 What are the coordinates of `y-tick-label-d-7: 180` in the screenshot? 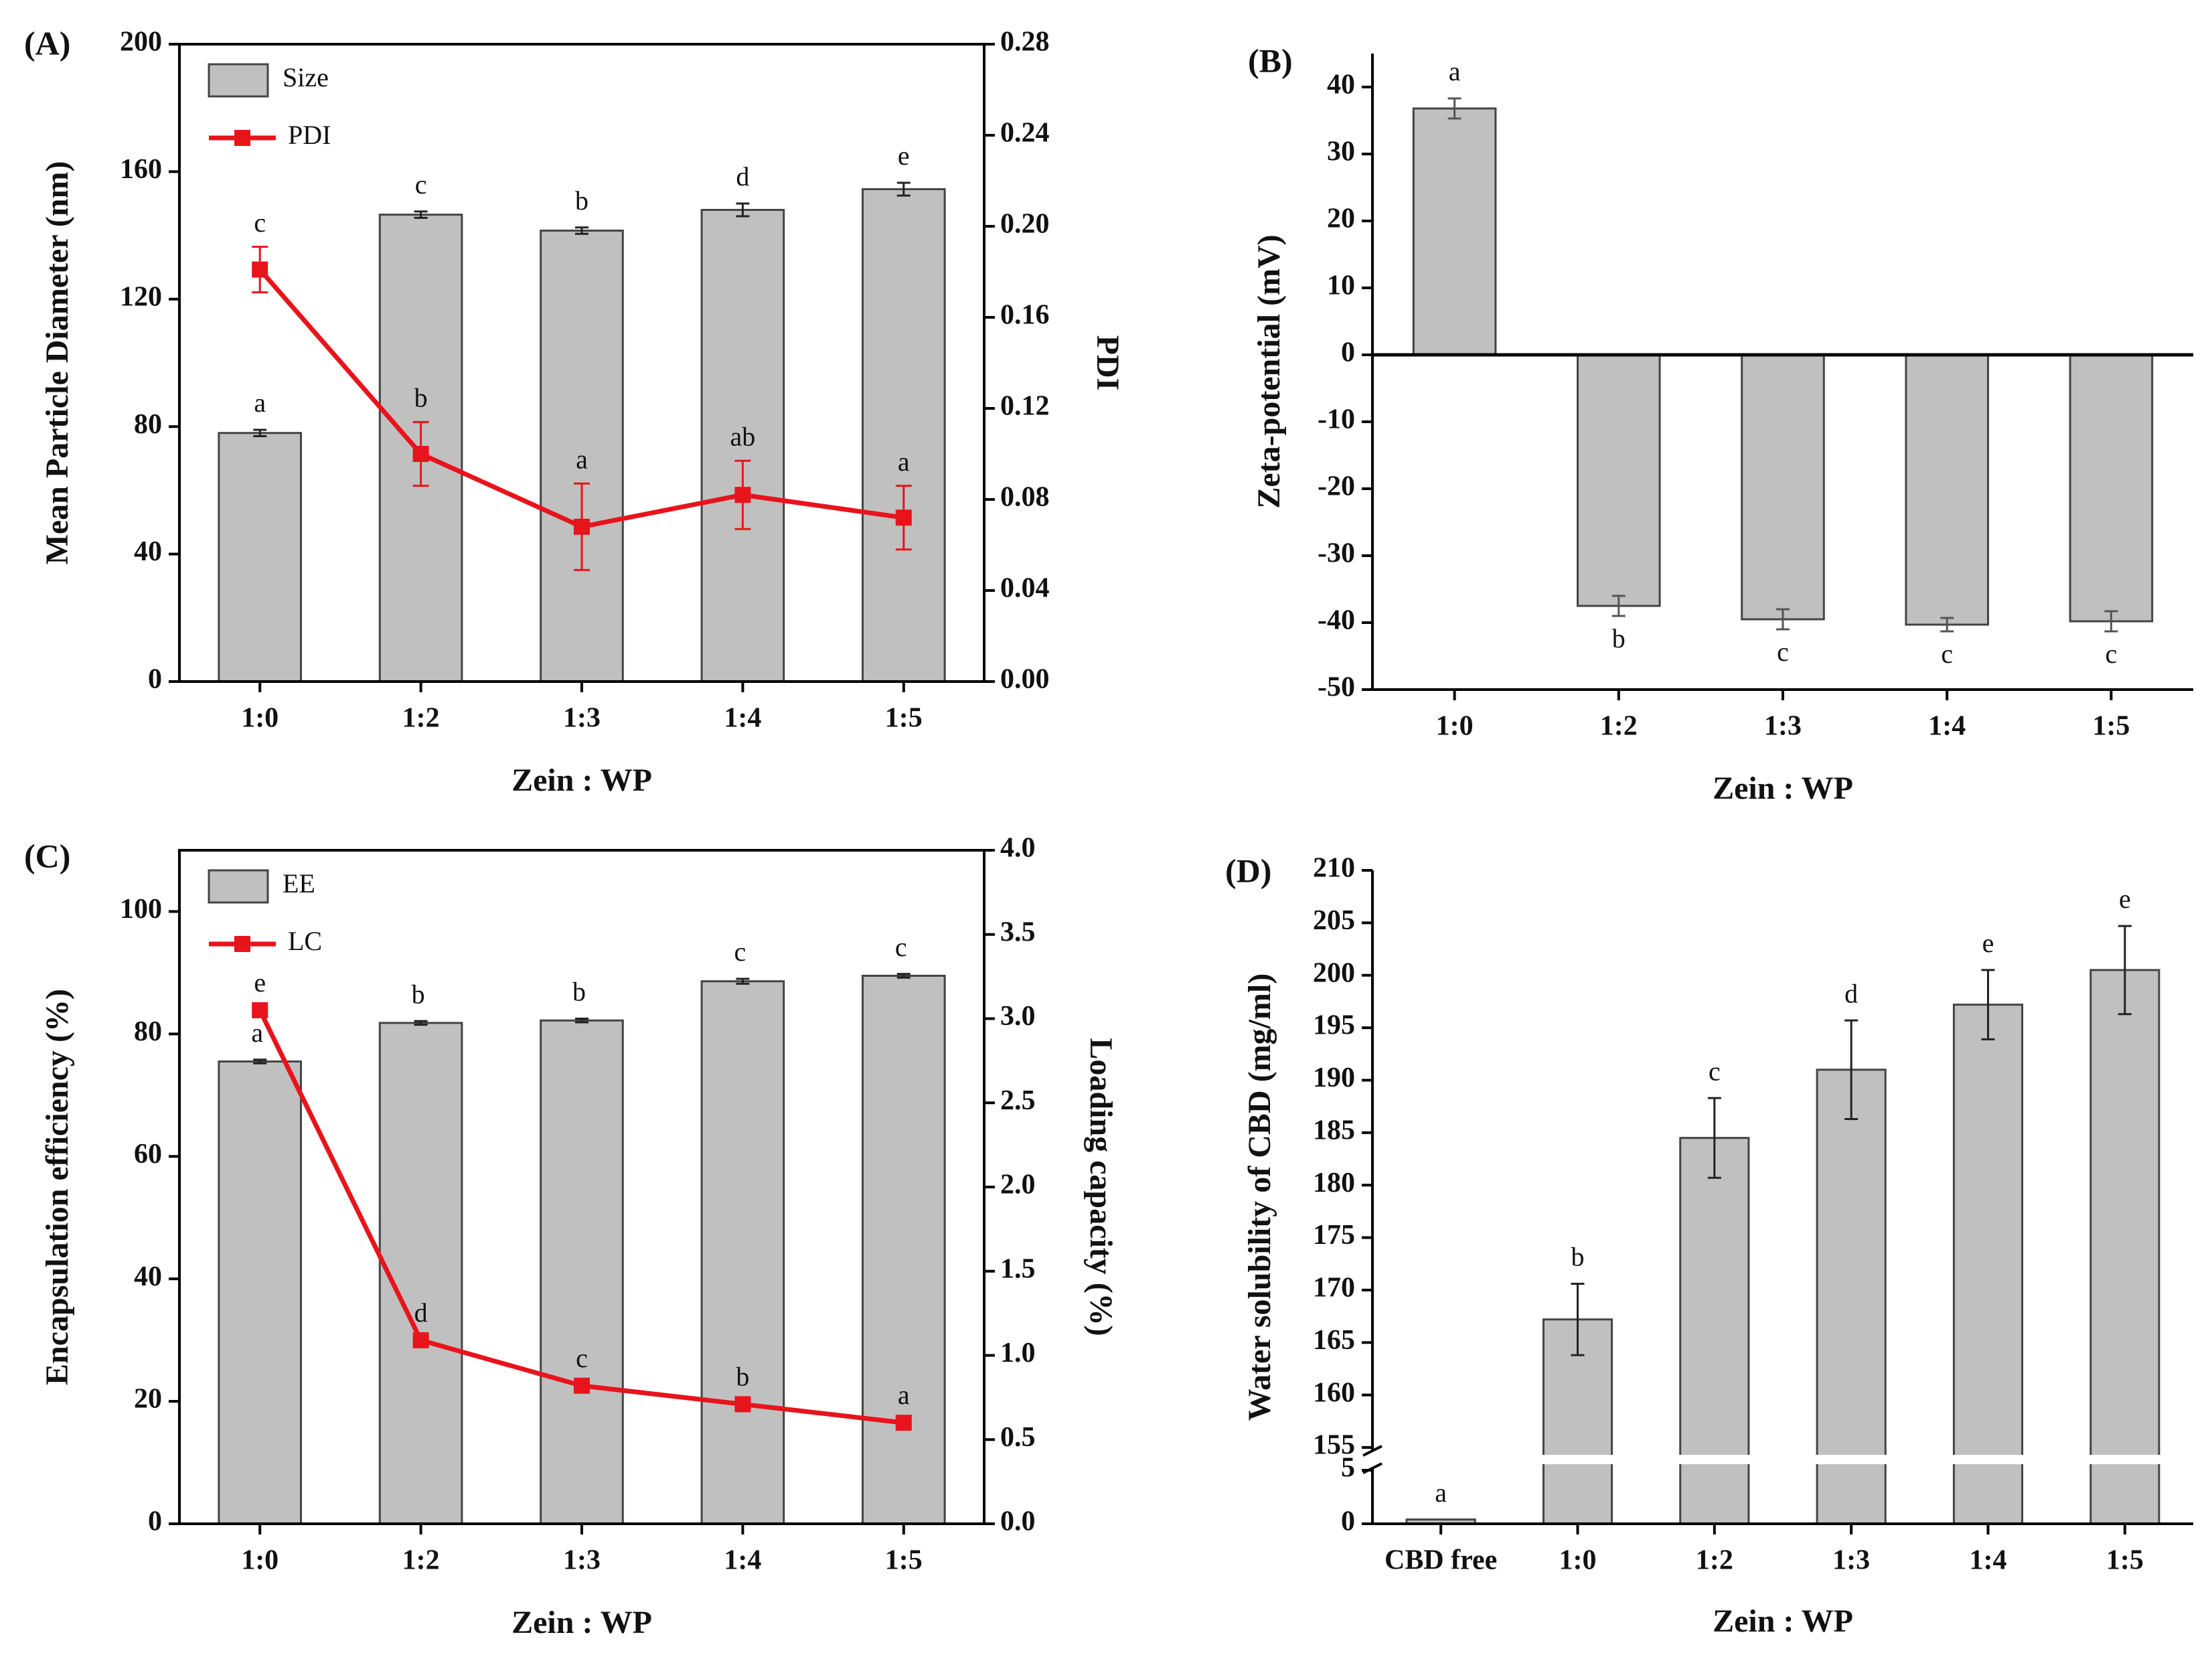 It's located at (1334, 1183).